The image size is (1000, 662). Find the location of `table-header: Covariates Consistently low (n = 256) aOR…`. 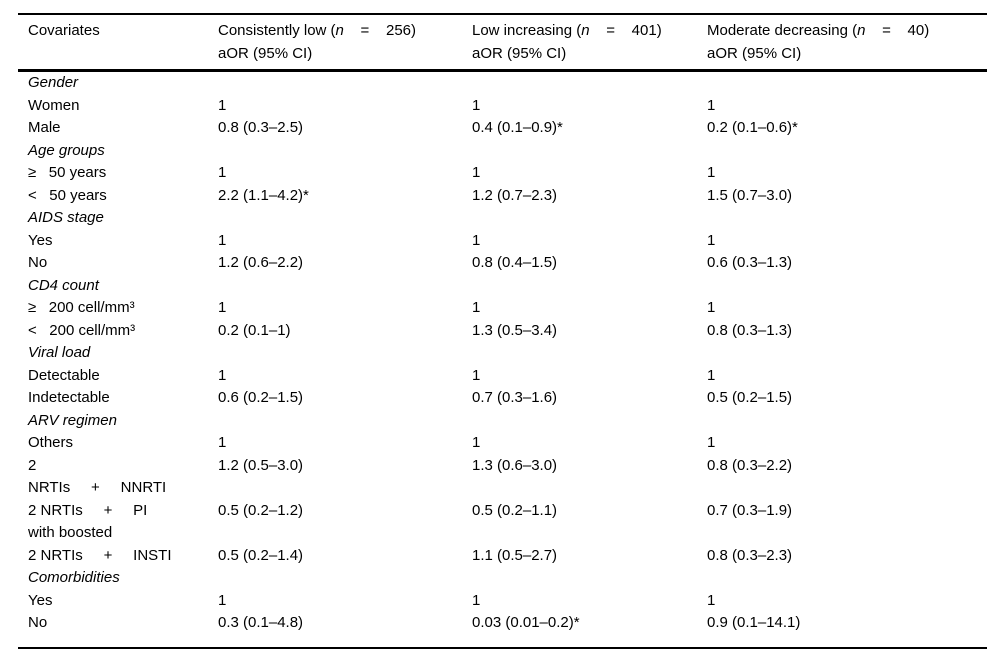

table-header: Covariates Consistently low (n = 256) aOR… is located at coordinates (502, 43).